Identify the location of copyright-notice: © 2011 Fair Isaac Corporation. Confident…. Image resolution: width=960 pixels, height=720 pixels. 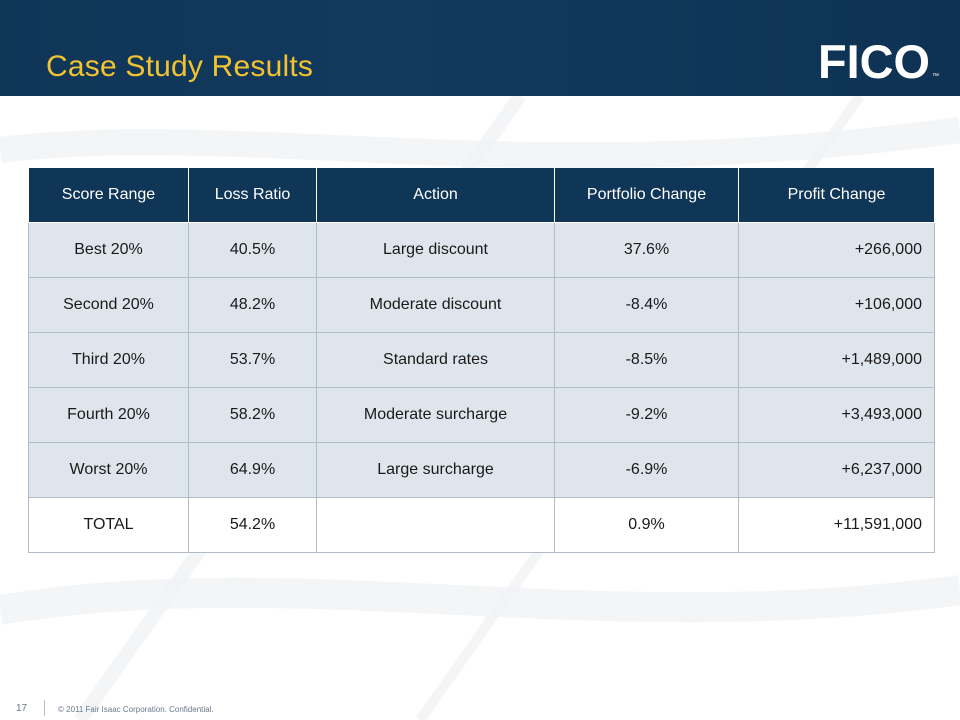
(136, 709).